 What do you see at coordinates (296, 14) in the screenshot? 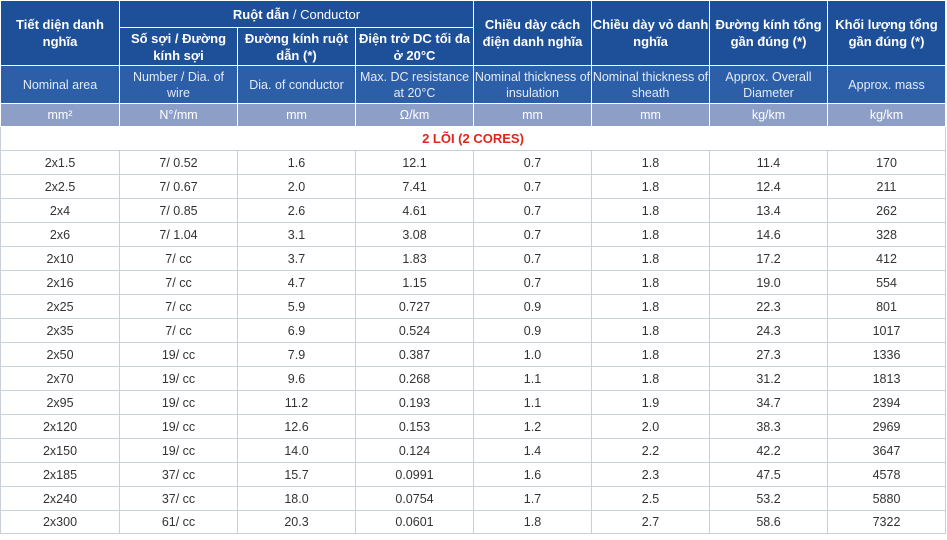
I see `header-conductor: Ruột dẫn / Conductor` at bounding box center [296, 14].